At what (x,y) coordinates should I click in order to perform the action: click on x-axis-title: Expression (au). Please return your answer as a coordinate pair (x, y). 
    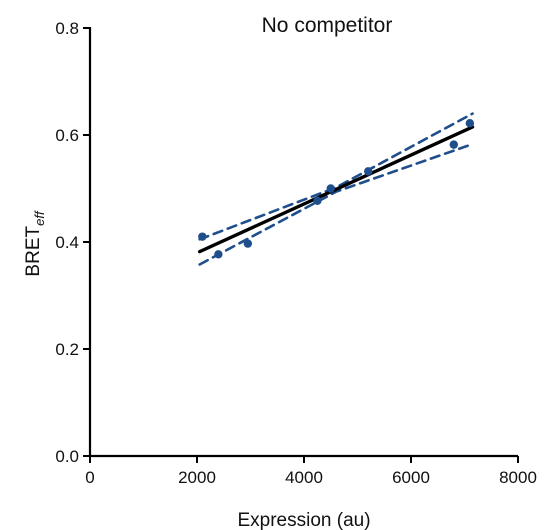
    Looking at the image, I should click on (303, 520).